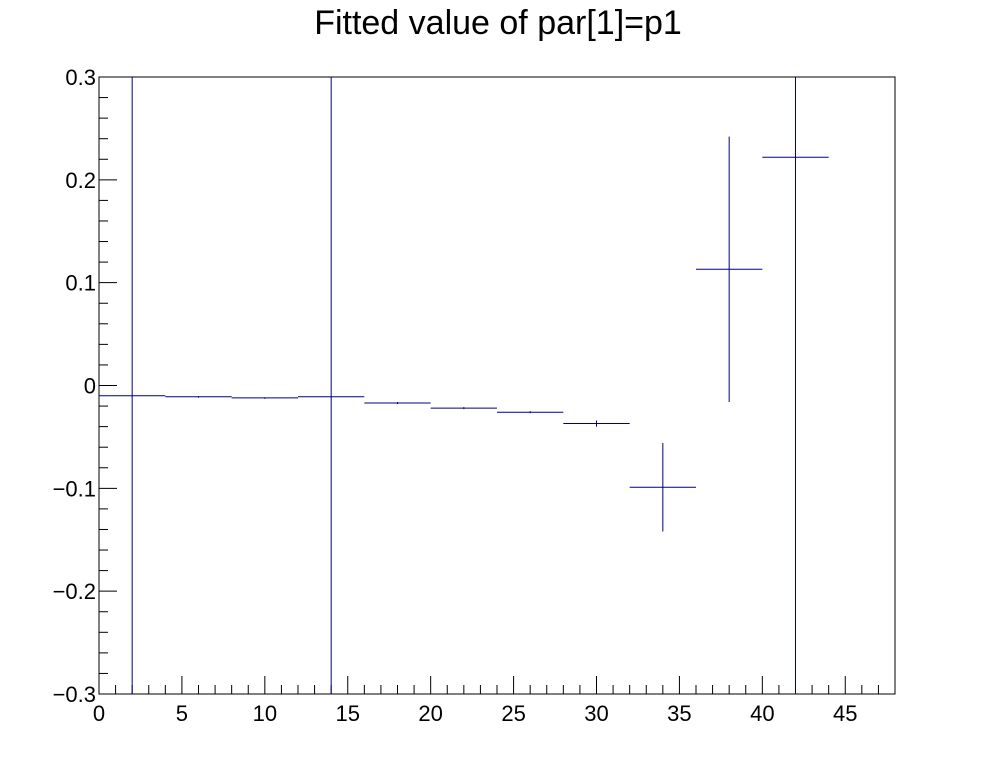  What do you see at coordinates (80, 77) in the screenshot?
I see `y-tick-label: 0.3` at bounding box center [80, 77].